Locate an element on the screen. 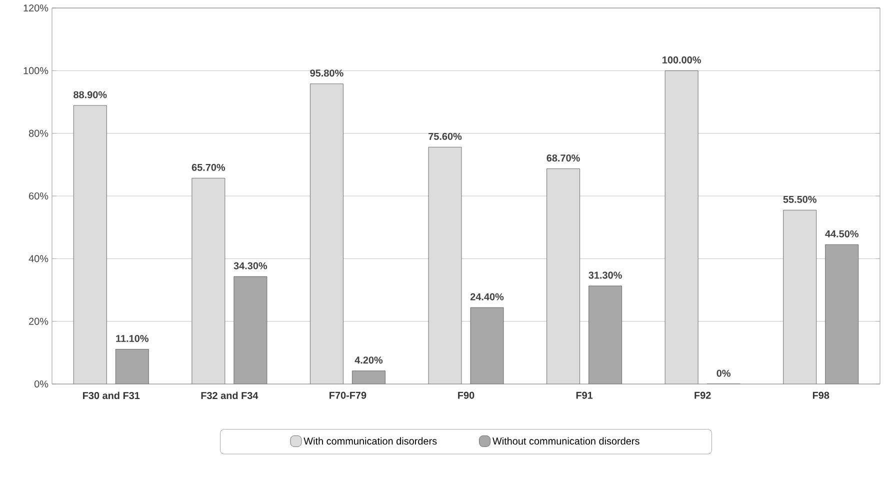  data-label: 68.70% is located at coordinates (563, 158).